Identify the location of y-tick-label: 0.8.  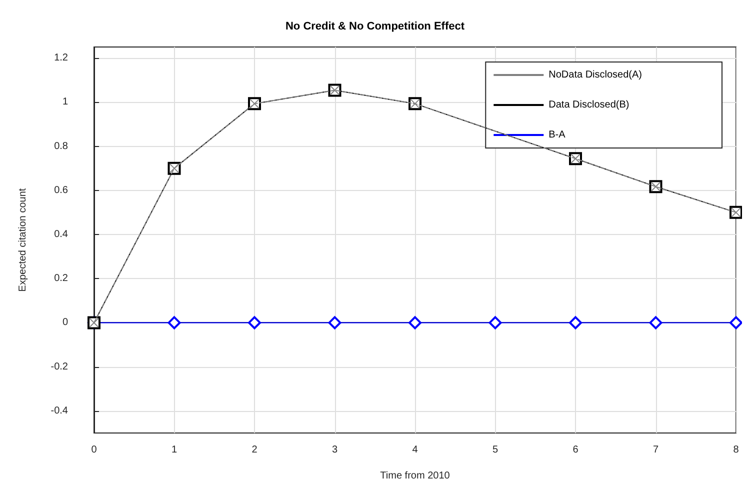
(61, 146).